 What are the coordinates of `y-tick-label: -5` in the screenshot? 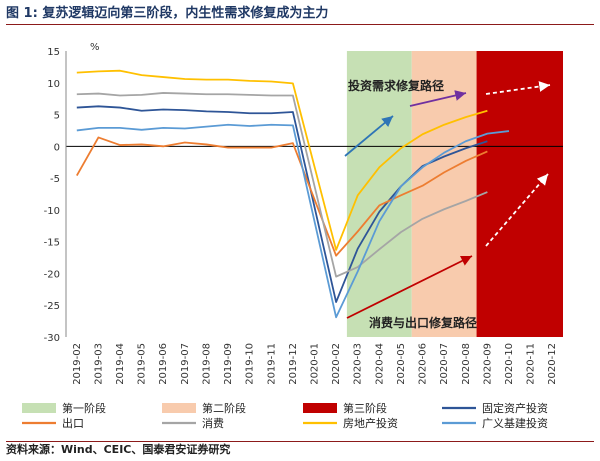 It's located at (55, 179).